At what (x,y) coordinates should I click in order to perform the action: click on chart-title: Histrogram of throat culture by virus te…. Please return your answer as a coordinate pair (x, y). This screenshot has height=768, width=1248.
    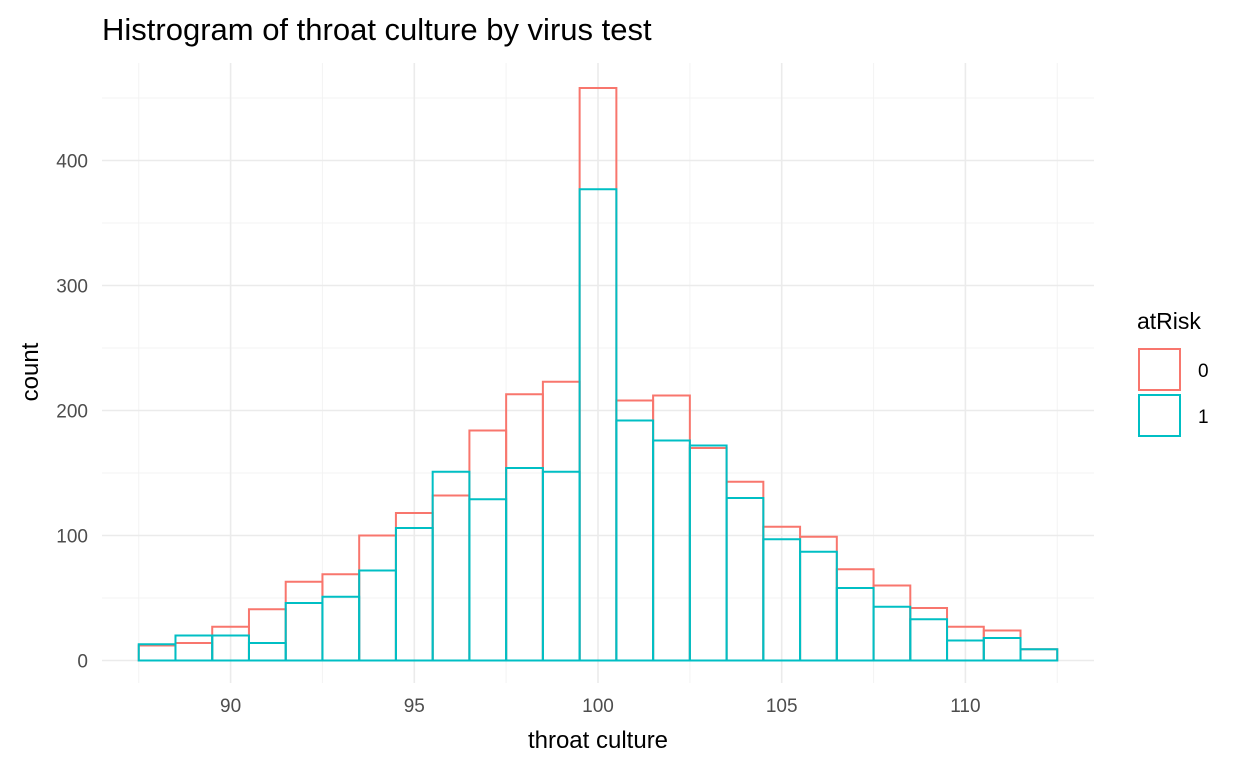
    Looking at the image, I should click on (377, 29).